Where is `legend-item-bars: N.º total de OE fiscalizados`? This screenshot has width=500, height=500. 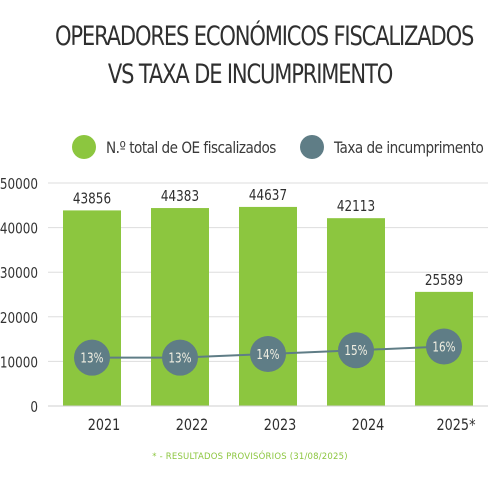
legend-item-bars: N.º total de OE fiscalizados is located at coordinates (189, 147).